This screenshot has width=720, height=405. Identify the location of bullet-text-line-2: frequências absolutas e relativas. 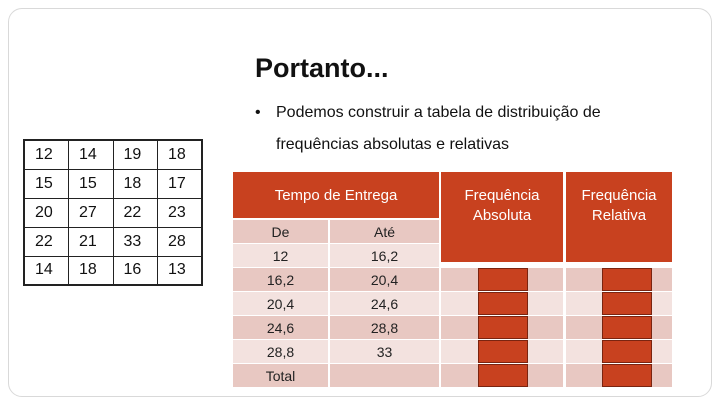
(393, 144).